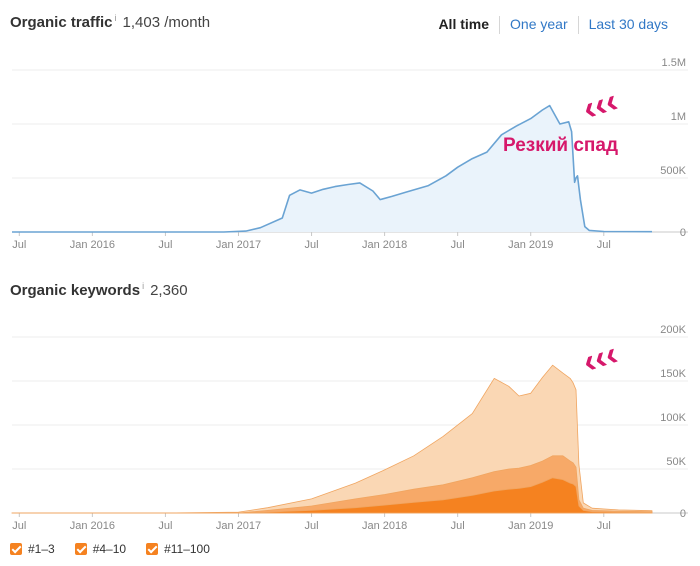 Image resolution: width=700 pixels, height=566 pixels. What do you see at coordinates (678, 117) in the screenshot?
I see `y-tick-label: 1M` at bounding box center [678, 117].